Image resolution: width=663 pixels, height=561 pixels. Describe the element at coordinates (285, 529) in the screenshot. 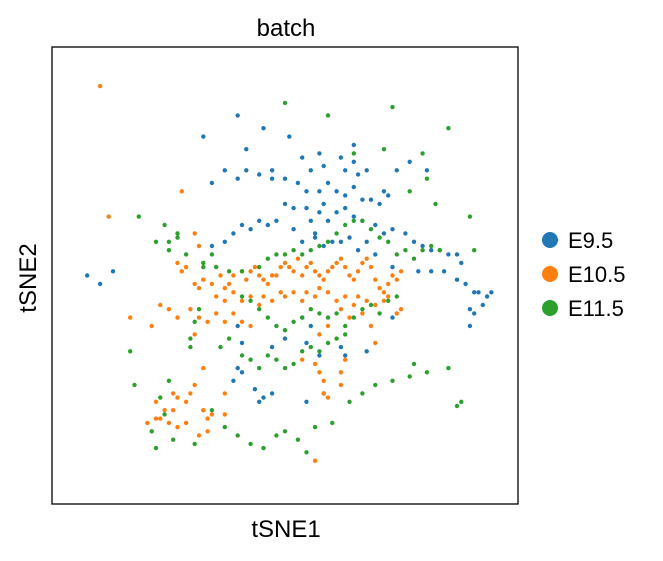

I see `x-axis-label: tSNE1` at that location.